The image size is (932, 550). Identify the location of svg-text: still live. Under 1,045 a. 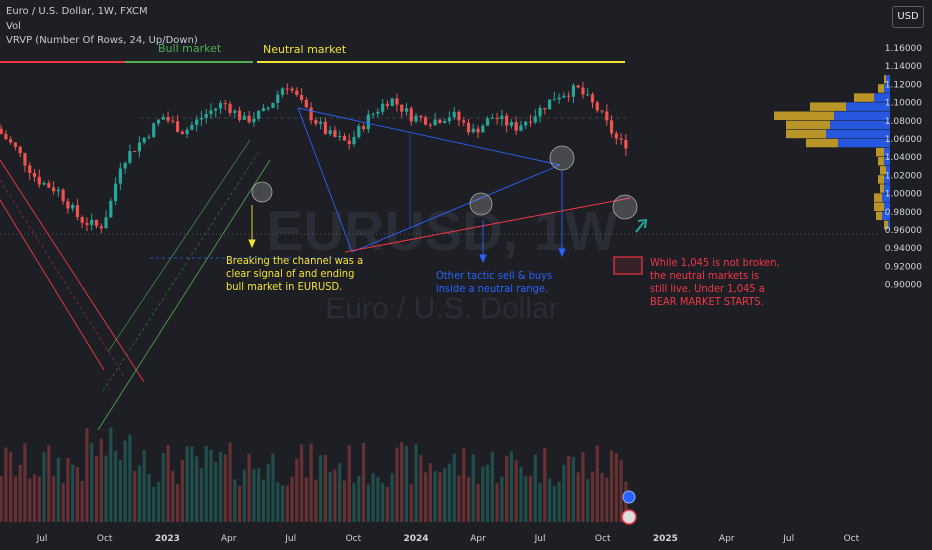
(707, 288).